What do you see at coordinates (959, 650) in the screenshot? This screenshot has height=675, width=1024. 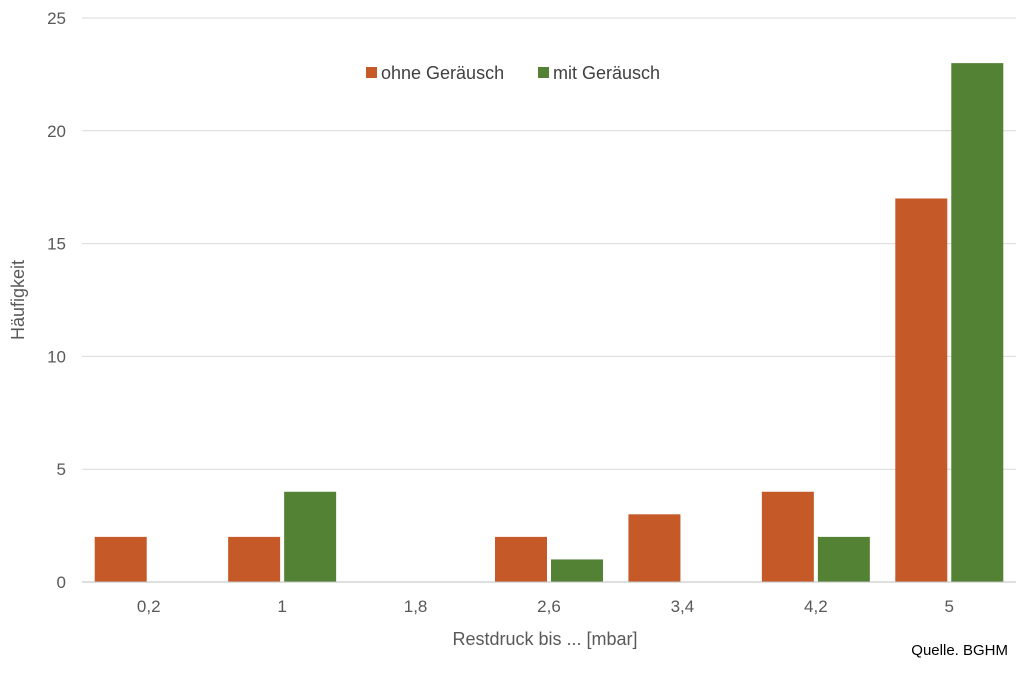 I see `source-note: Quelle. BGHM` at bounding box center [959, 650].